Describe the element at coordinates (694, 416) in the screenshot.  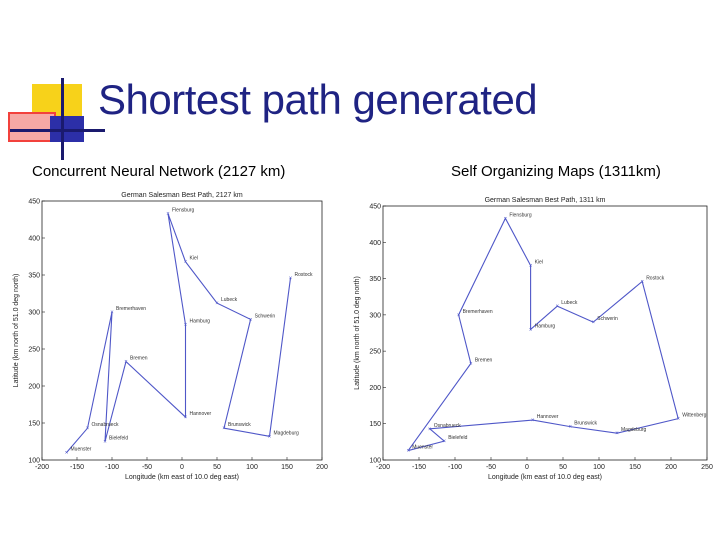
I see `city-label: Wittenberg` at that location.